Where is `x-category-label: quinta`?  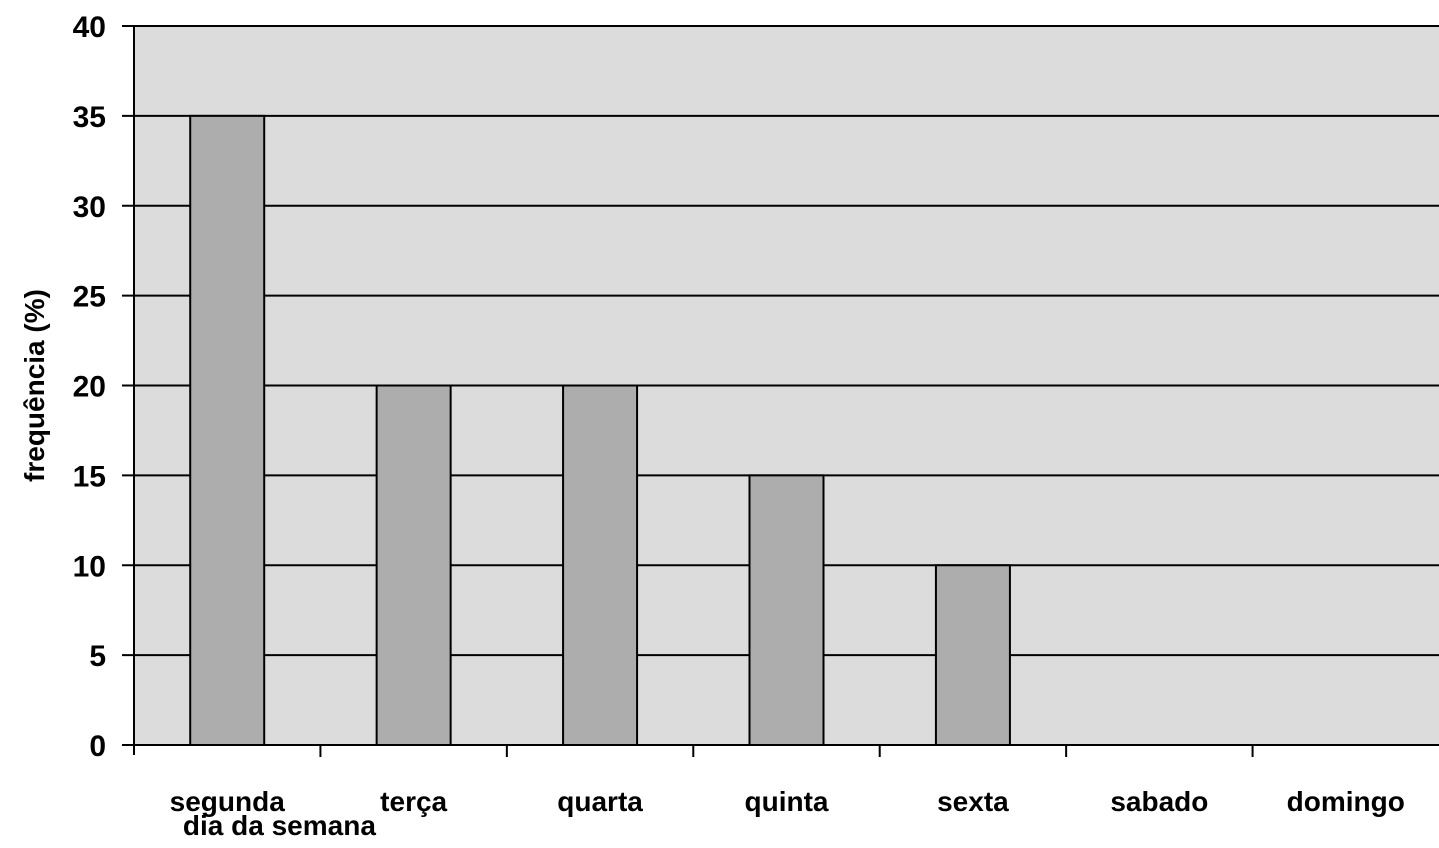
x-category-label: quinta is located at coordinates (787, 801).